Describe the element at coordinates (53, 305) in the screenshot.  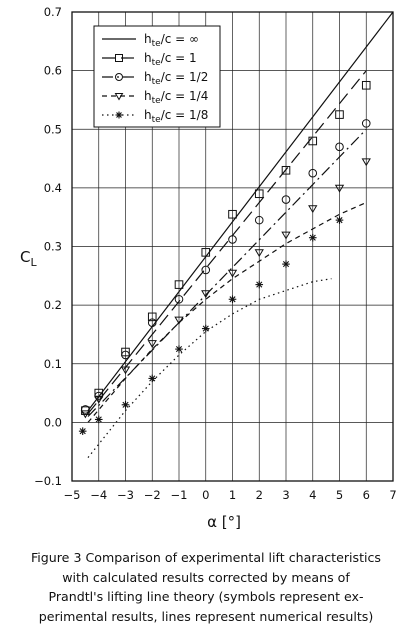
I see `y-tick-label: 0.2` at that location.